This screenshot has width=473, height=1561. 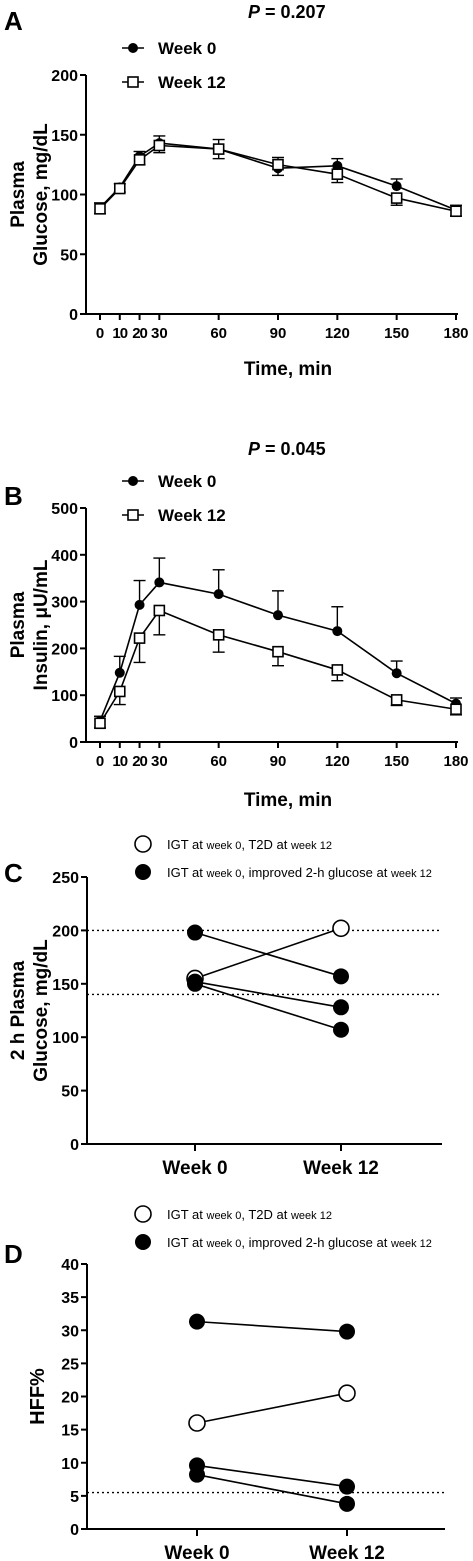 I want to click on y-axis-label-group: HFF%, so click(x=38, y=1396).